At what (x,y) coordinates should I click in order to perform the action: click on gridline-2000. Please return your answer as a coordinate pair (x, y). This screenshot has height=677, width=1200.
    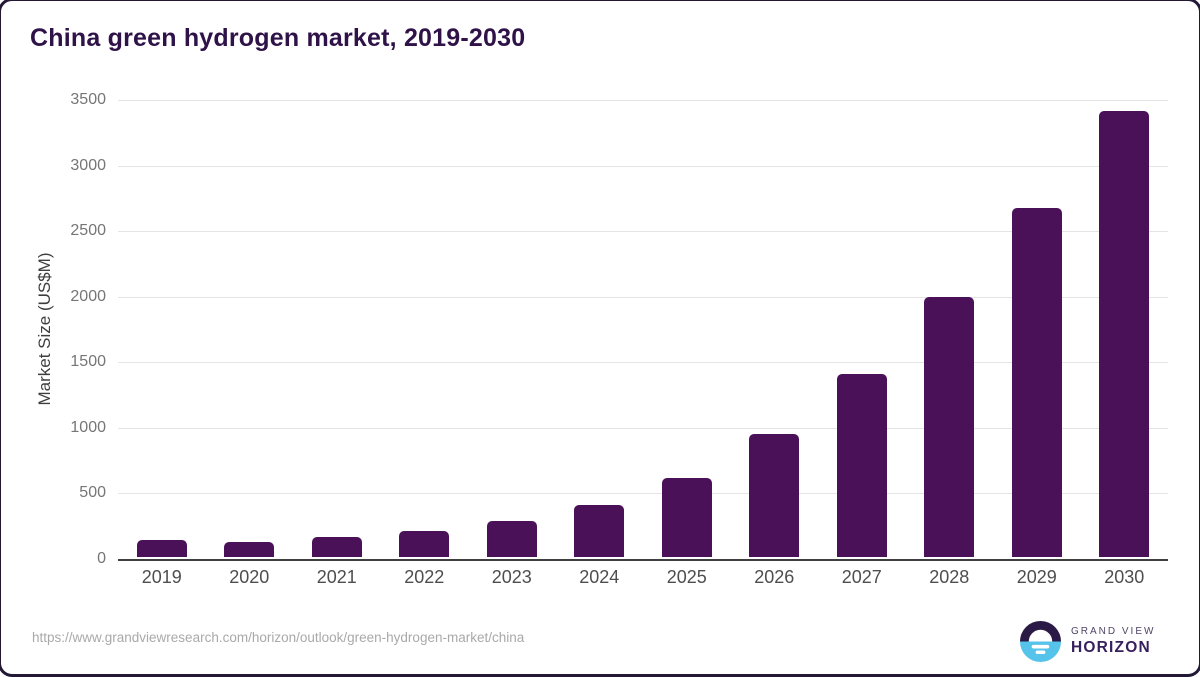
    Looking at the image, I should click on (643, 297).